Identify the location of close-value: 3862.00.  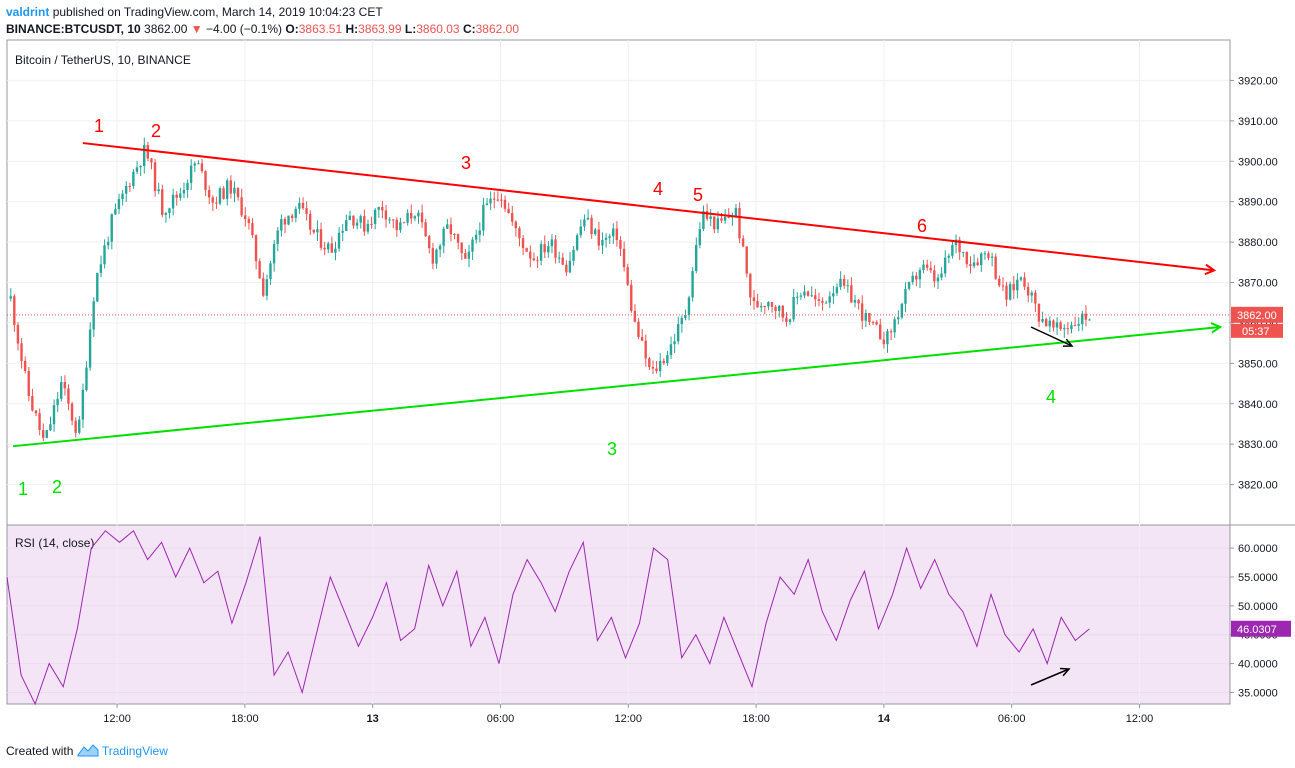
(497, 29).